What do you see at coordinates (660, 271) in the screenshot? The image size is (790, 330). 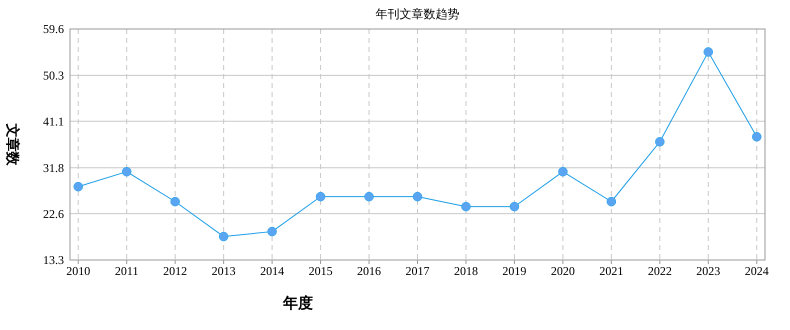 I see `x-tick-label: 2022` at bounding box center [660, 271].